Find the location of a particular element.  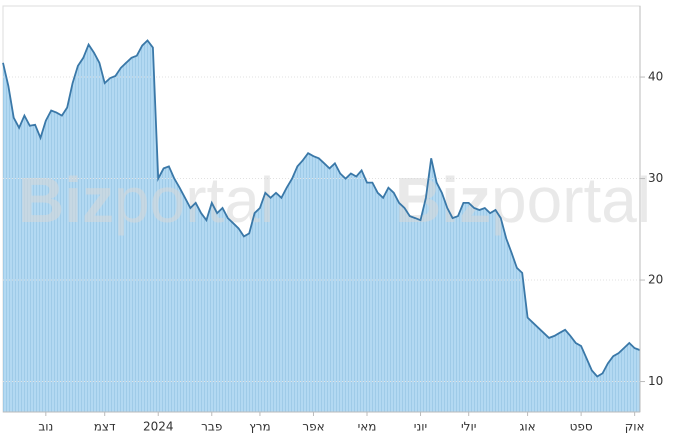

x-tick-label: אוג is located at coordinates (527, 427).